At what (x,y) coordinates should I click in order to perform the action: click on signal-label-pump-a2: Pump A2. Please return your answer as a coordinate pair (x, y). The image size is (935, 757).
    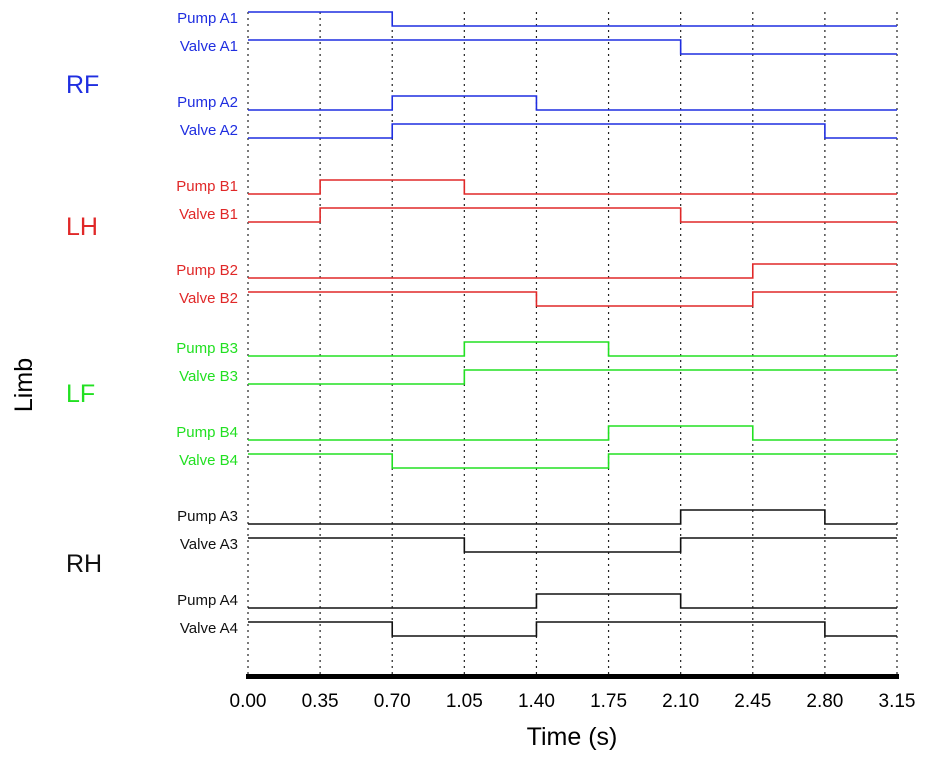
    Looking at the image, I should click on (207, 102).